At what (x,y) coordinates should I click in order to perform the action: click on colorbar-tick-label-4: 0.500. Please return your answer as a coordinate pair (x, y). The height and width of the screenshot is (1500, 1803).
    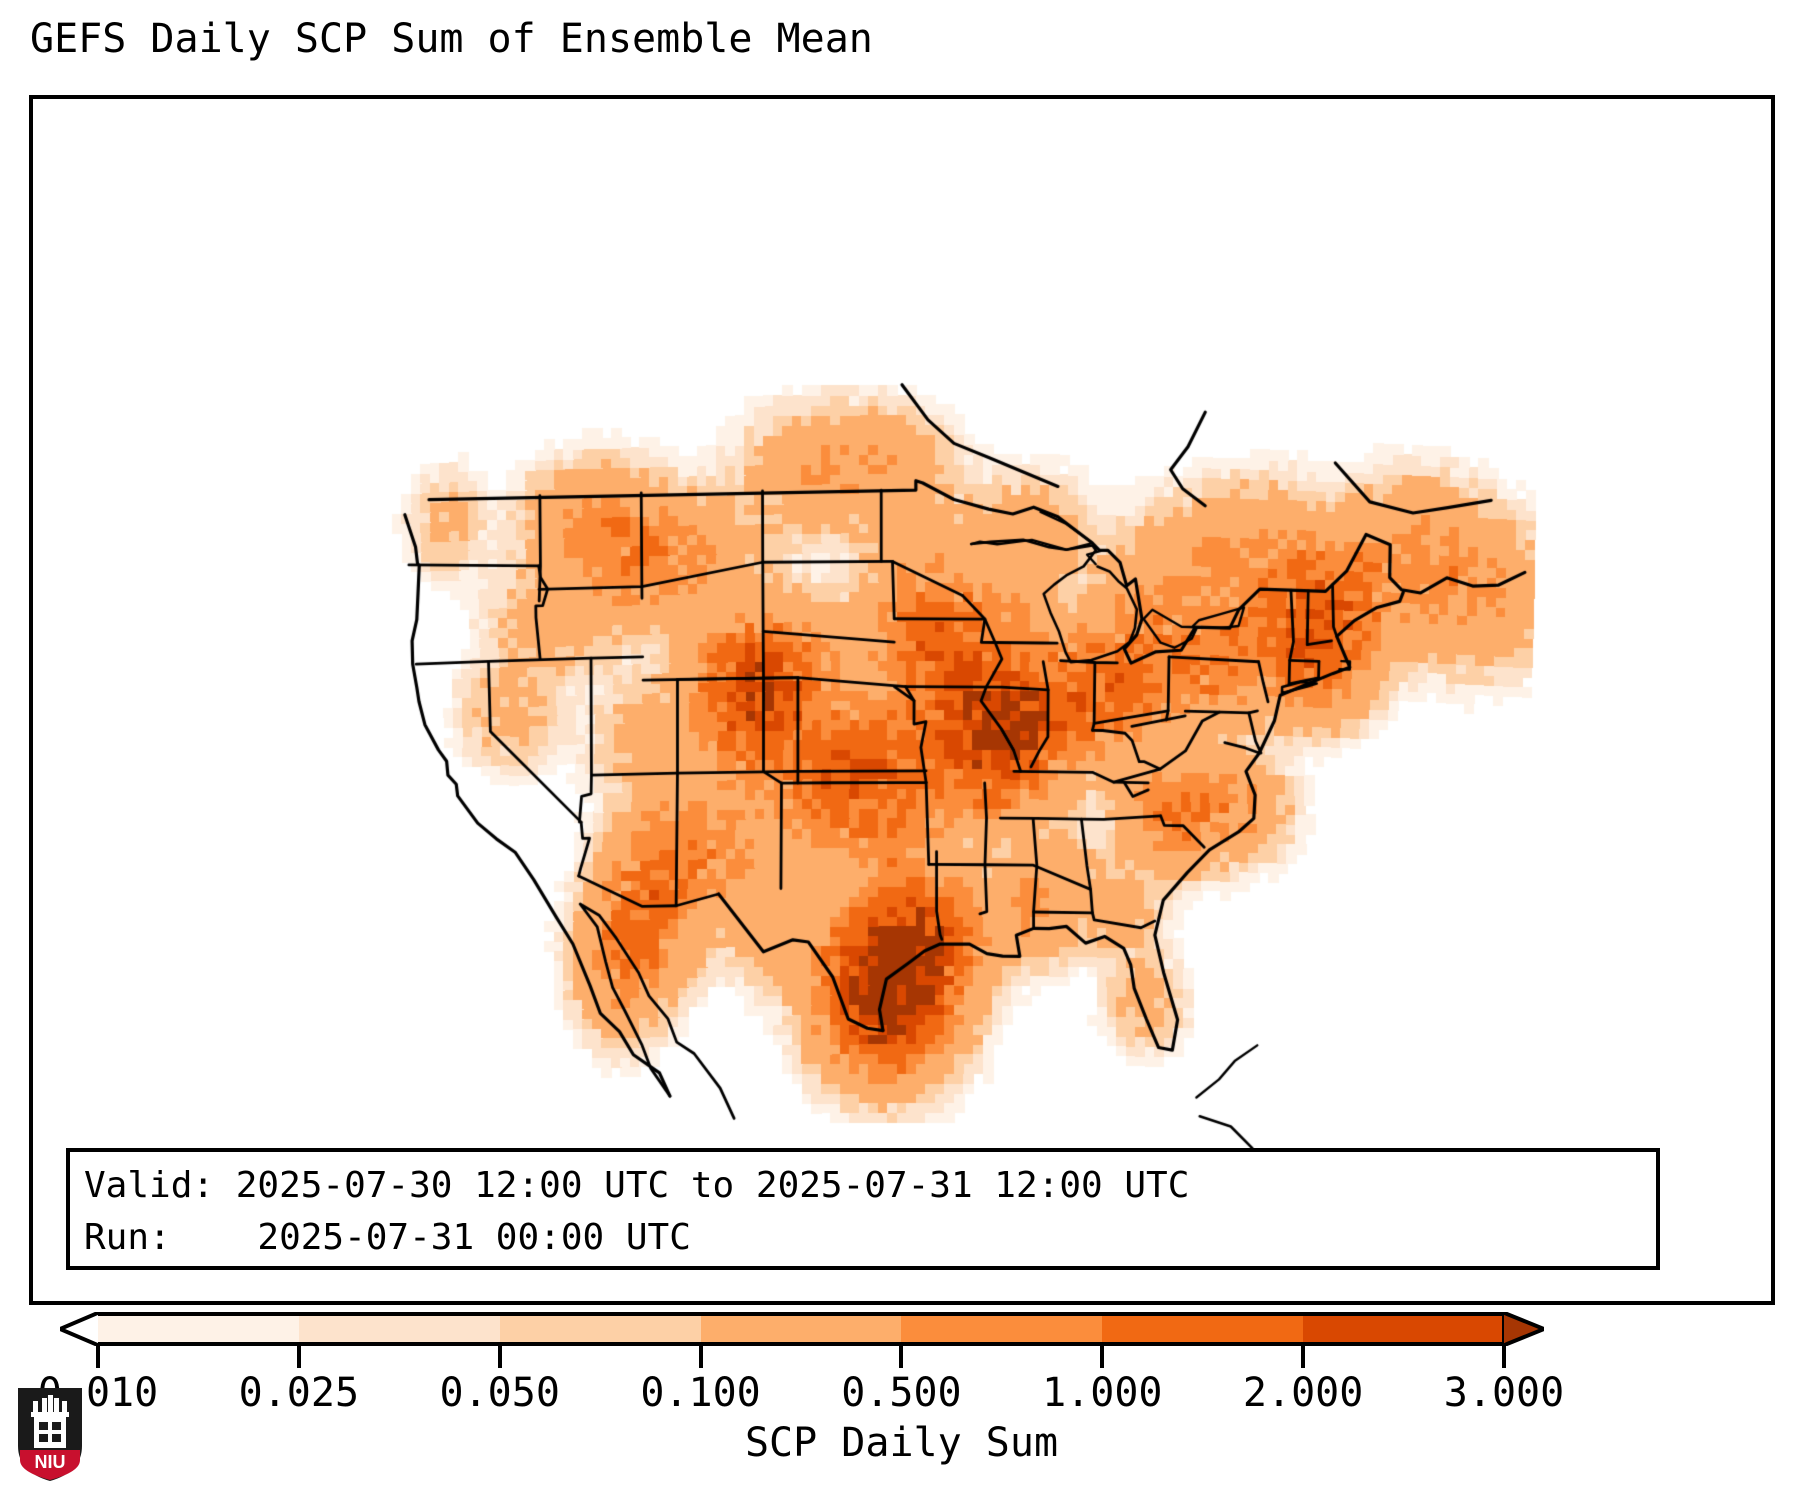
    Looking at the image, I should click on (901, 1393).